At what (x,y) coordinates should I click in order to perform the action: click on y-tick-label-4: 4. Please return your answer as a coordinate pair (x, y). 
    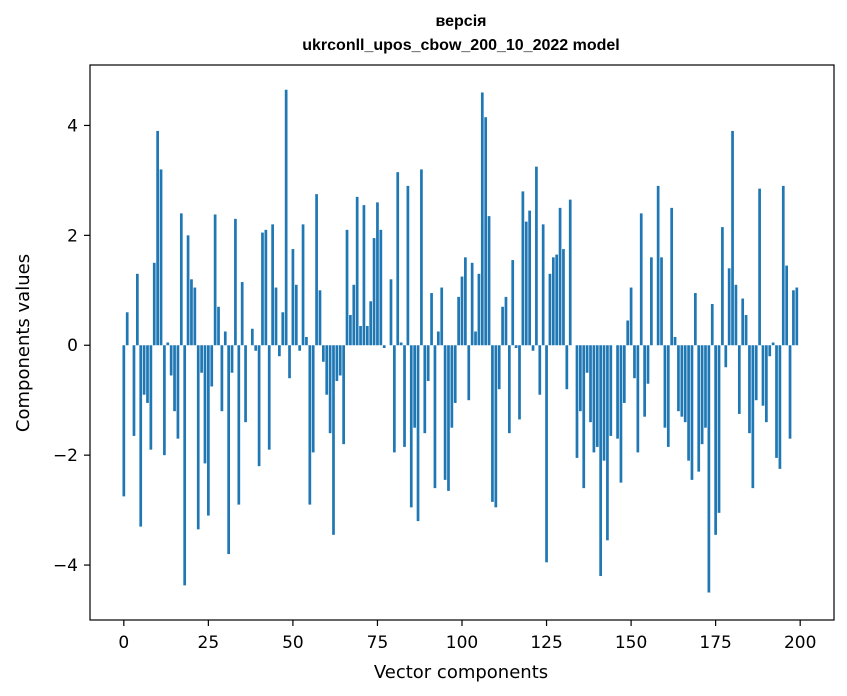
    Looking at the image, I should click on (72, 126).